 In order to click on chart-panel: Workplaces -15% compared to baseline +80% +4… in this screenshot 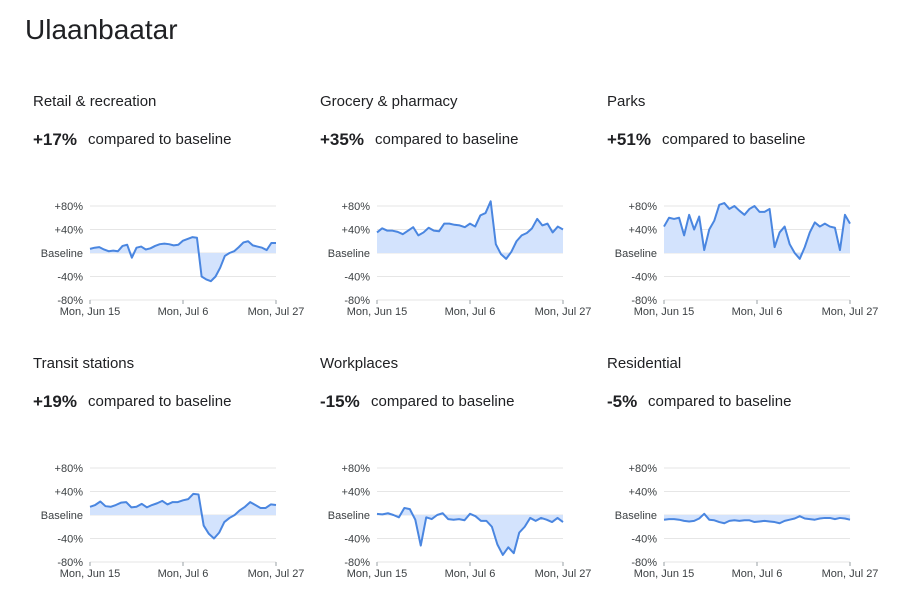, I will do `click(462, 485)`.